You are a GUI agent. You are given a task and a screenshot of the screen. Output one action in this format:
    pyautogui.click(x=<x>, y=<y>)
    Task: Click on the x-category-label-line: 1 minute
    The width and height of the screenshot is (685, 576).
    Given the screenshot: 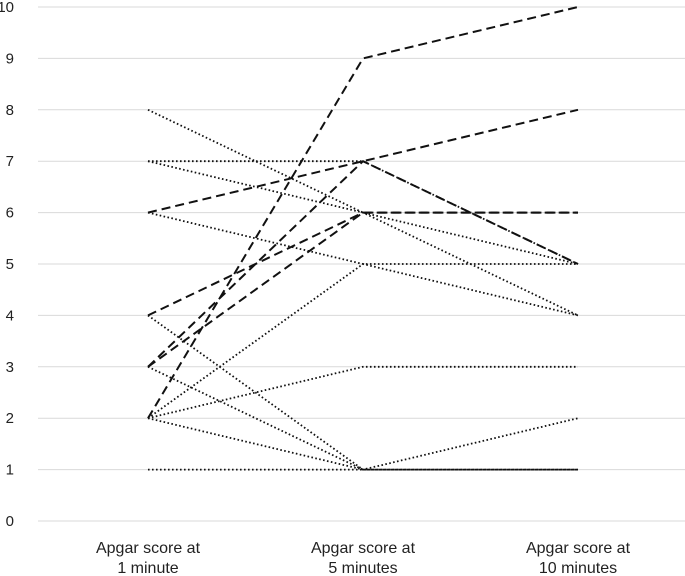 What is the action you would take?
    pyautogui.click(x=147, y=568)
    